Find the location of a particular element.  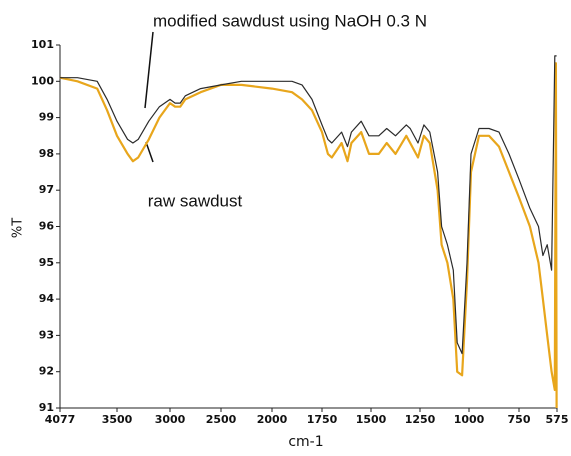

annotation: modified sawdust using NaOH 0.3 N is located at coordinates (290, 20).